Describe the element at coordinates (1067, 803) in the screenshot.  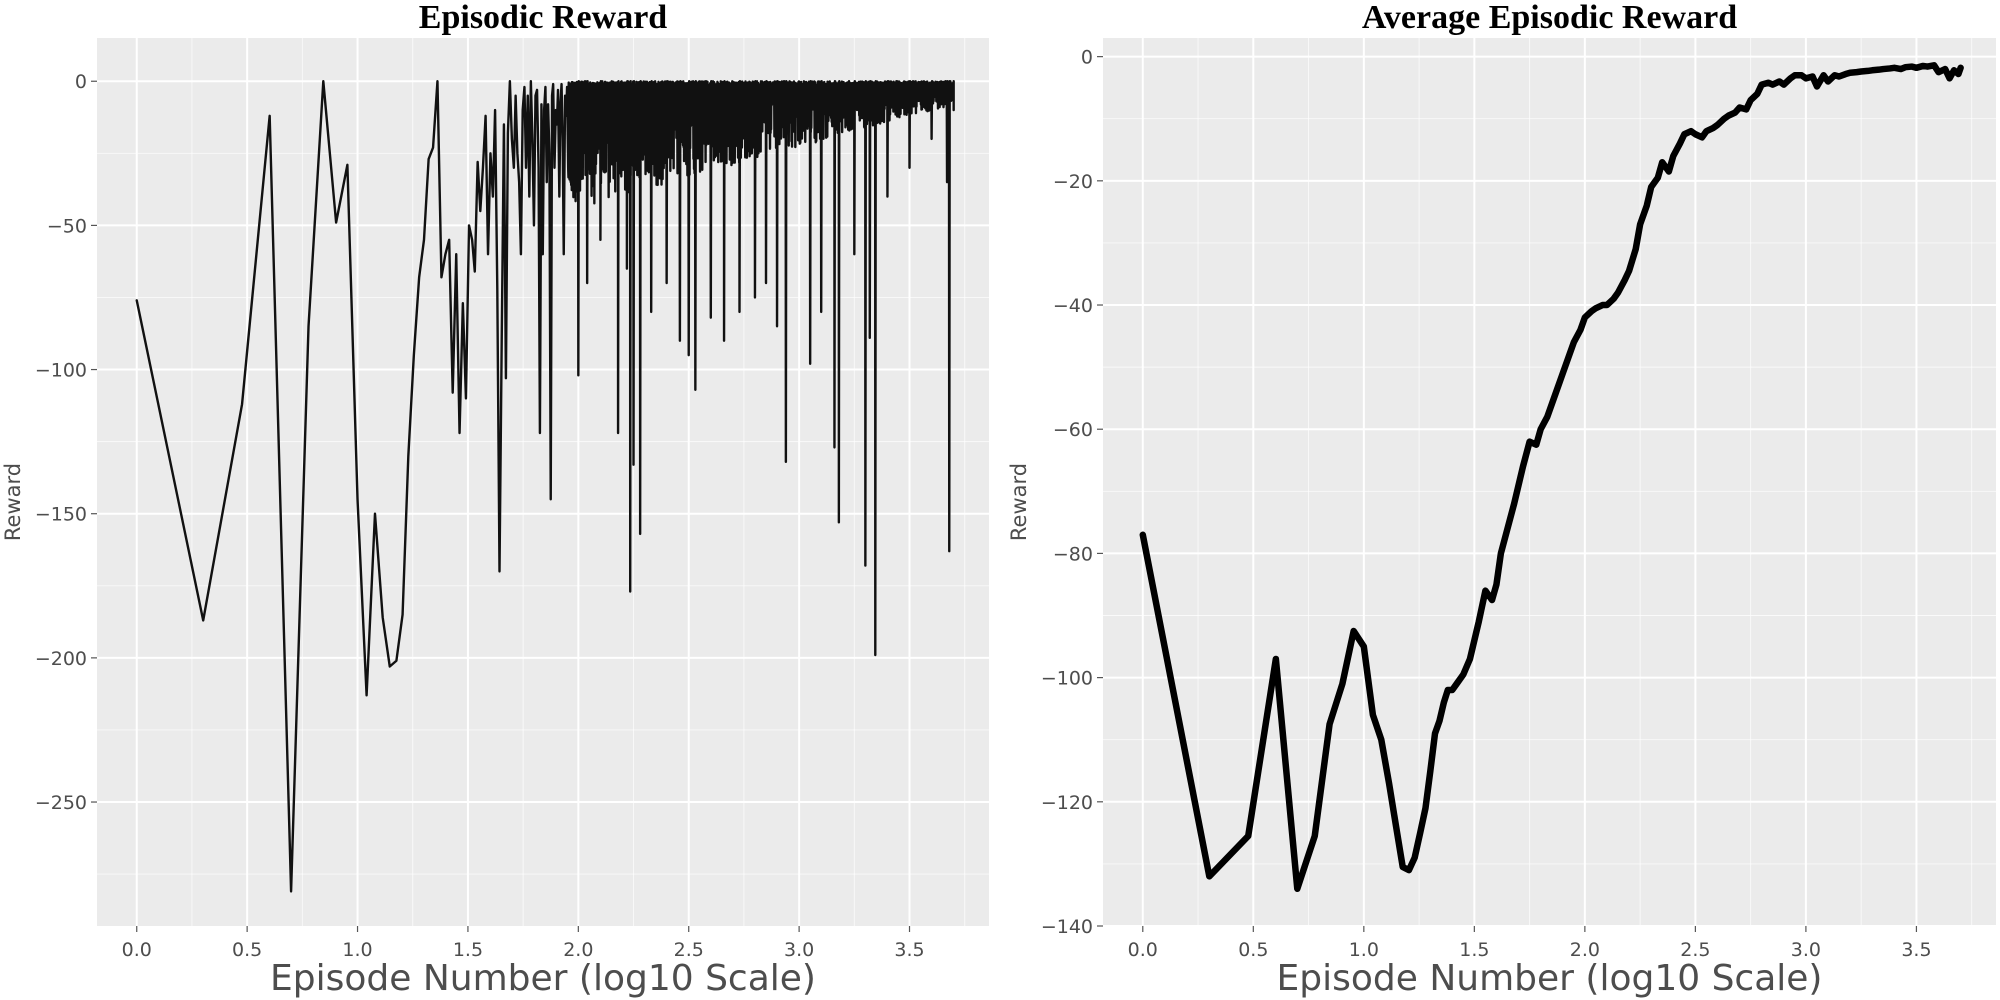
I see `y-tick-label: −120` at that location.